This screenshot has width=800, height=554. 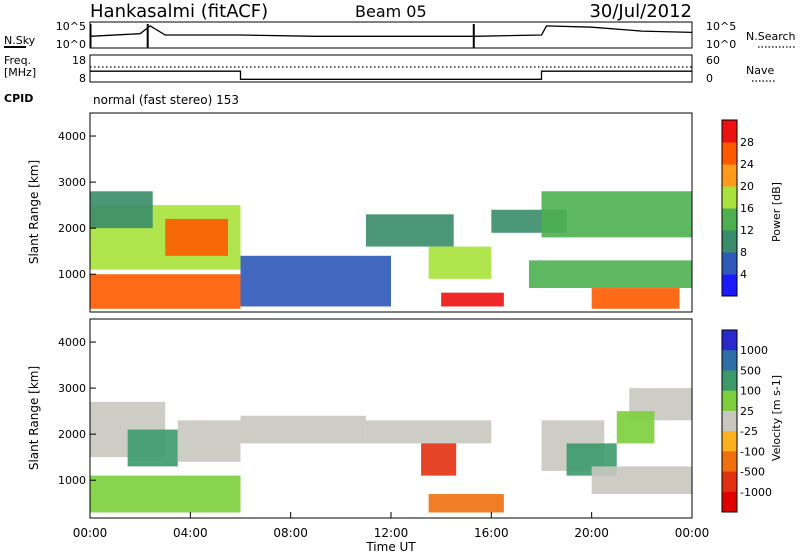 I want to click on xtick-label-5: 20:00, so click(x=591, y=533).